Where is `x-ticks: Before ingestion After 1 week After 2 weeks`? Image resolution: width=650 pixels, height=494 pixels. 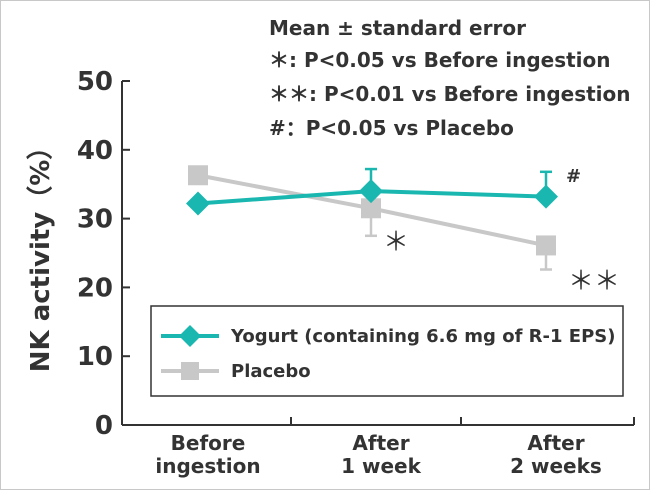 x-ticks: Before ingestion After 1 week After 2 weeks is located at coordinates (395, 447).